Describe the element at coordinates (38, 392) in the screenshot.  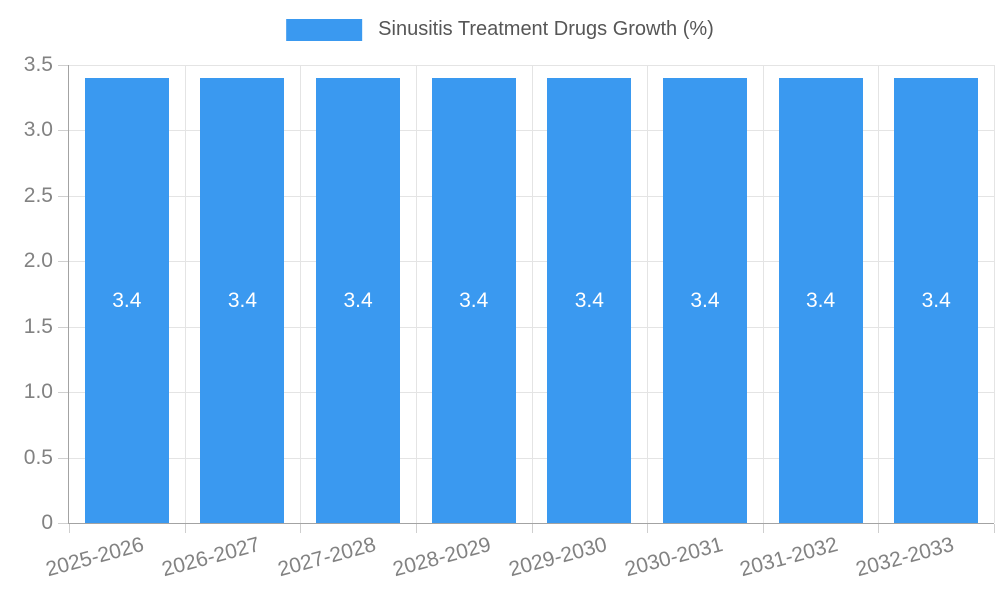
I see `y-axis-tick-label: 1.0` at that location.